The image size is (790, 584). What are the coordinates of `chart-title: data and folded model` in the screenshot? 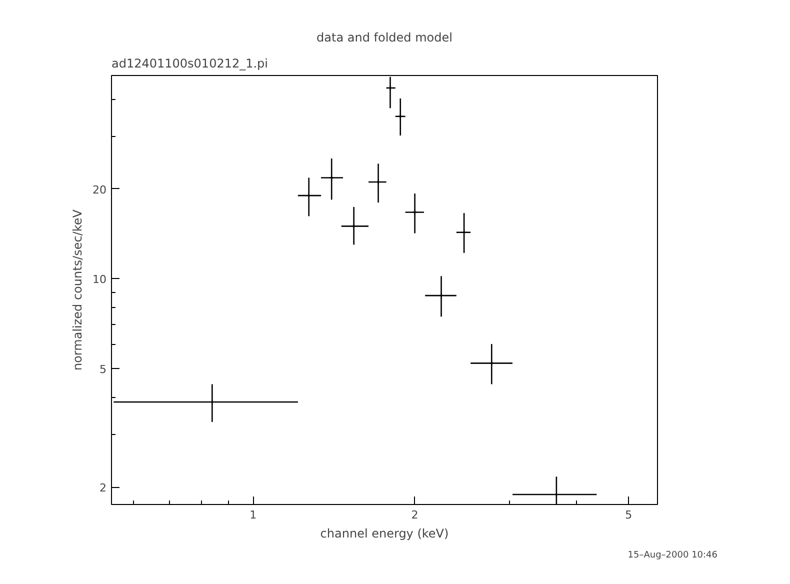 It's located at (384, 37).